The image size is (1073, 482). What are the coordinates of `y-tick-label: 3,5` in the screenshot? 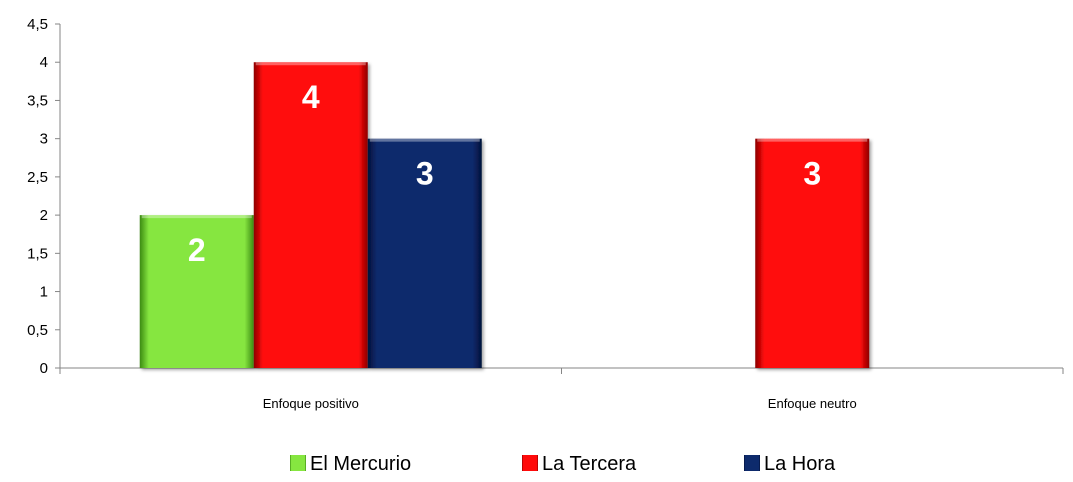 It's located at (37, 100).